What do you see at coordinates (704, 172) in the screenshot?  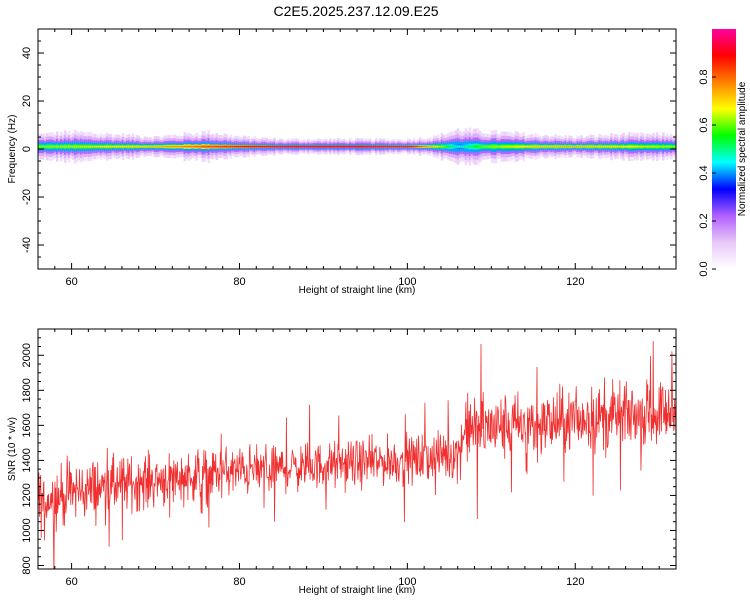 I see `colorbar-tick-label: 0.4` at bounding box center [704, 172].